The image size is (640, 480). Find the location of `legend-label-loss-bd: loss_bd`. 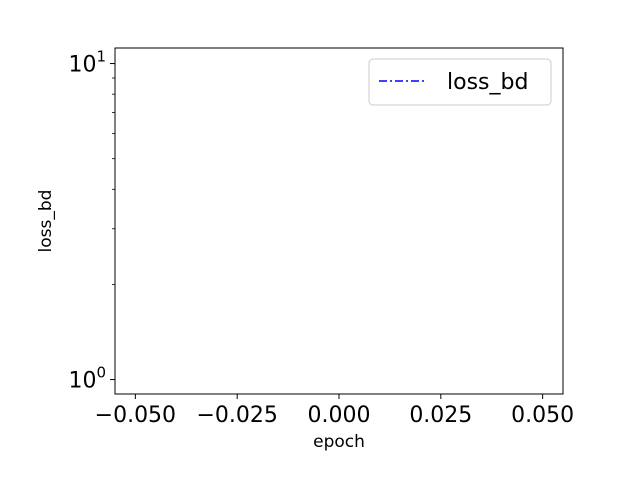

legend-label-loss-bd: loss_bd is located at coordinates (487, 82).